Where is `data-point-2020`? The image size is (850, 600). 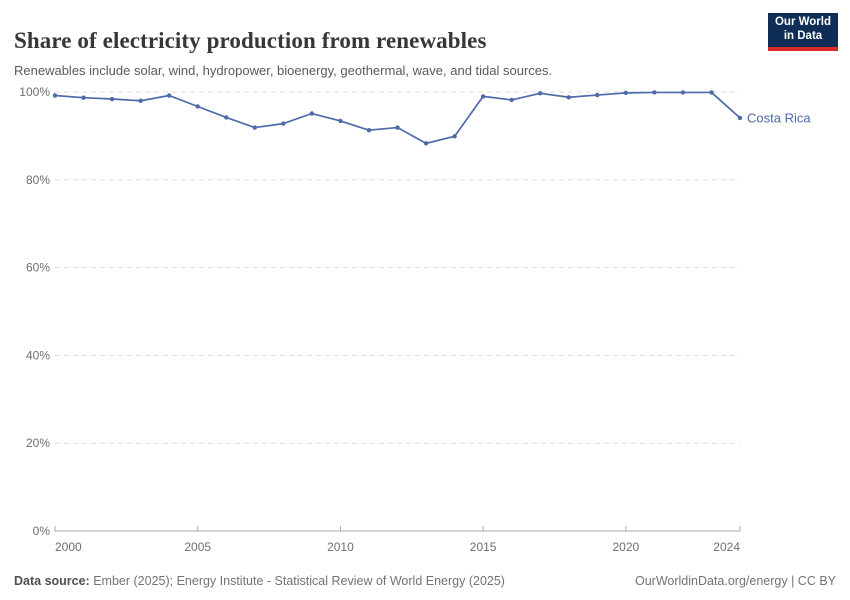
data-point-2020 is located at coordinates (626, 93).